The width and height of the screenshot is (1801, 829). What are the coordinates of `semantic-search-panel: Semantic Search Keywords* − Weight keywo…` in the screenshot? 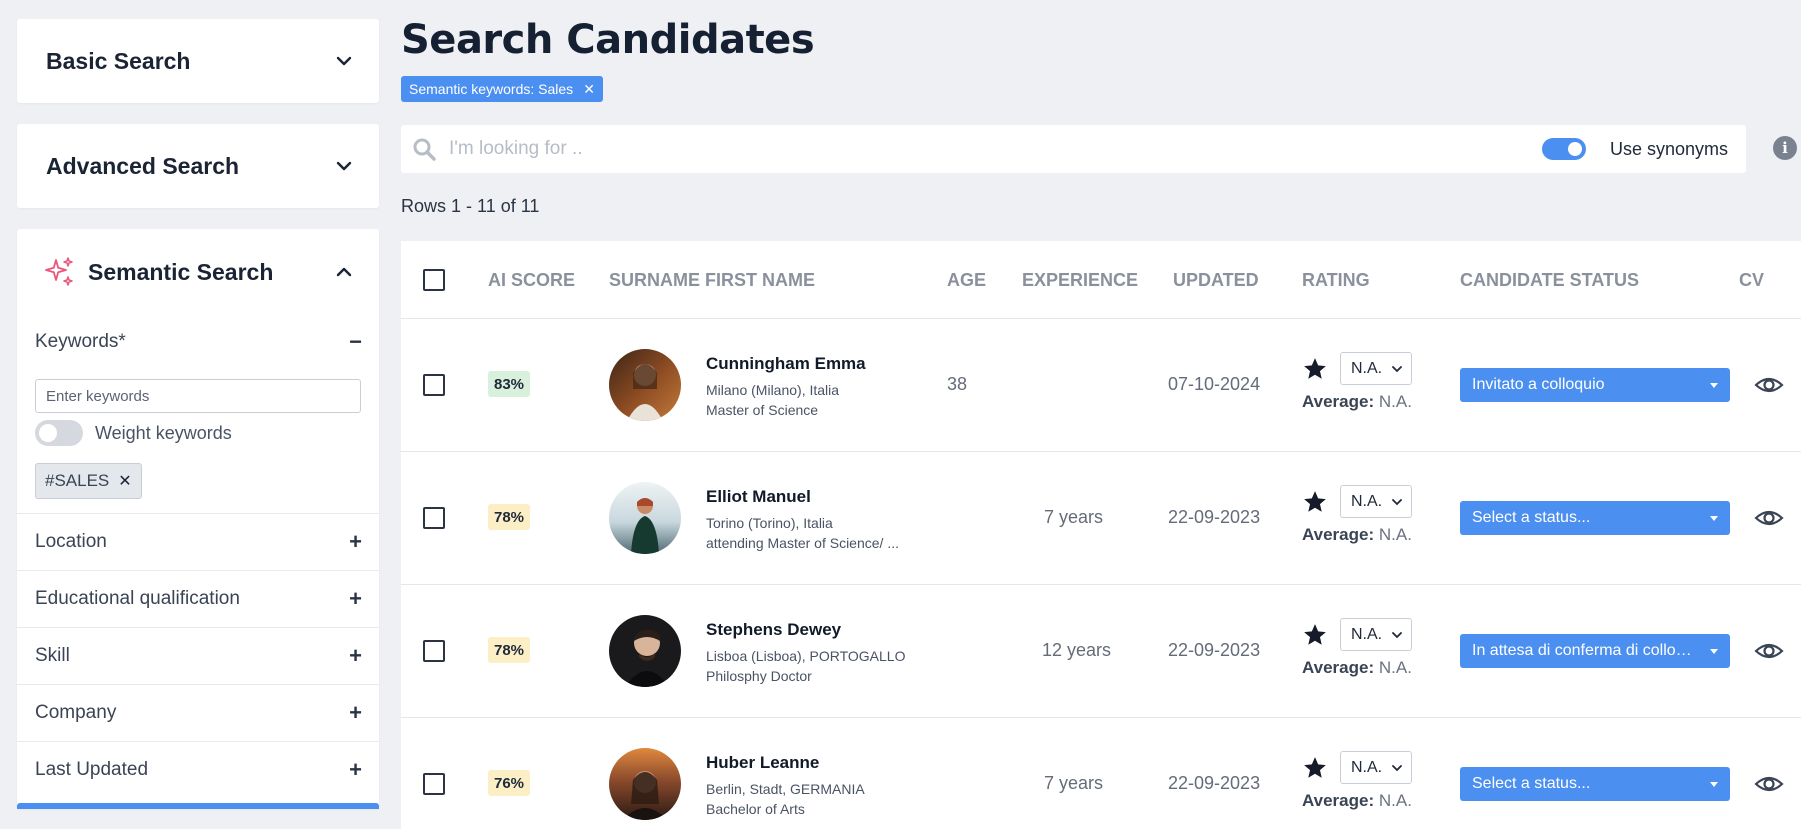 It's located at (198, 519).